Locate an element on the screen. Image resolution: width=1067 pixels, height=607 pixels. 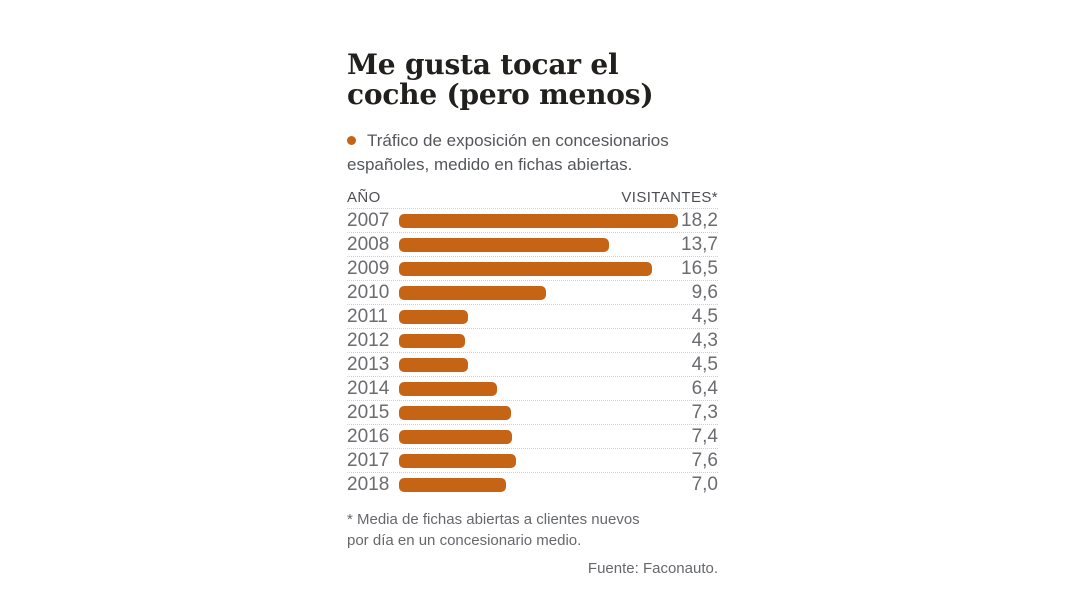
value-label: 18,2 is located at coordinates (699, 220).